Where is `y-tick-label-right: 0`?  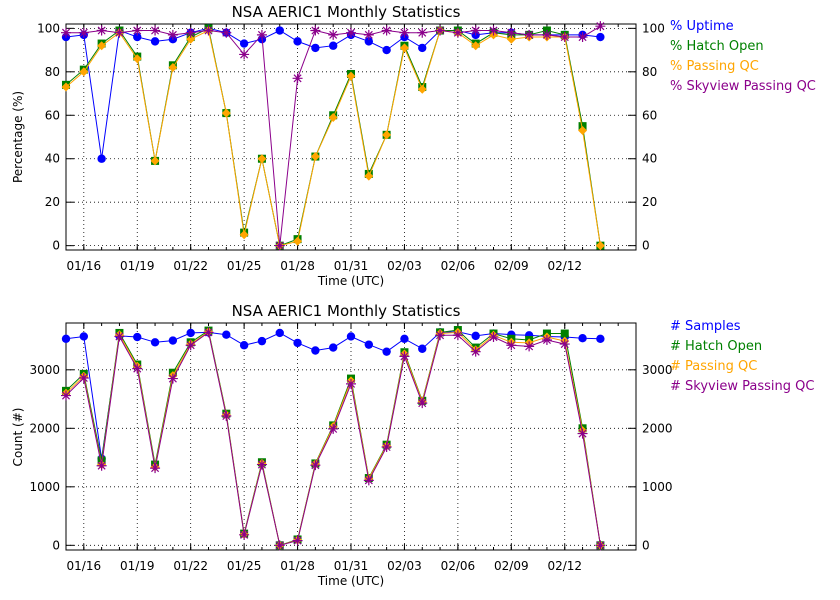
y-tick-label-right: 0 is located at coordinates (646, 246).